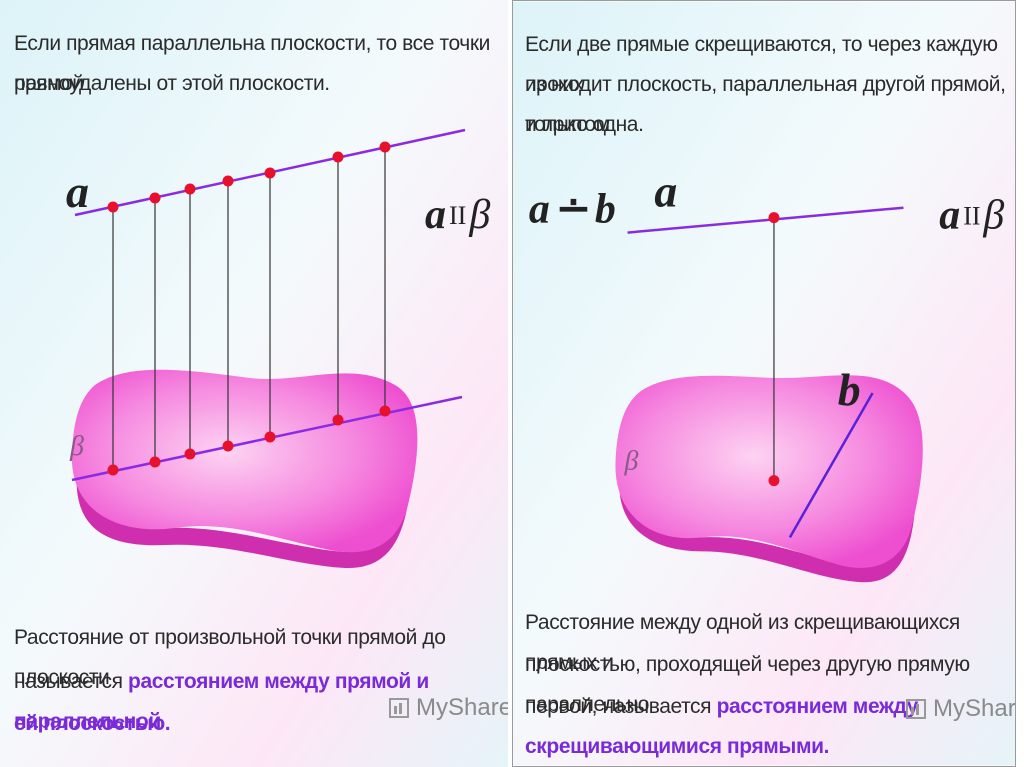  Describe the element at coordinates (172, 83) in the screenshot. I see `left-theorem-line-2: равноудалены от этой плоскости.` at that location.